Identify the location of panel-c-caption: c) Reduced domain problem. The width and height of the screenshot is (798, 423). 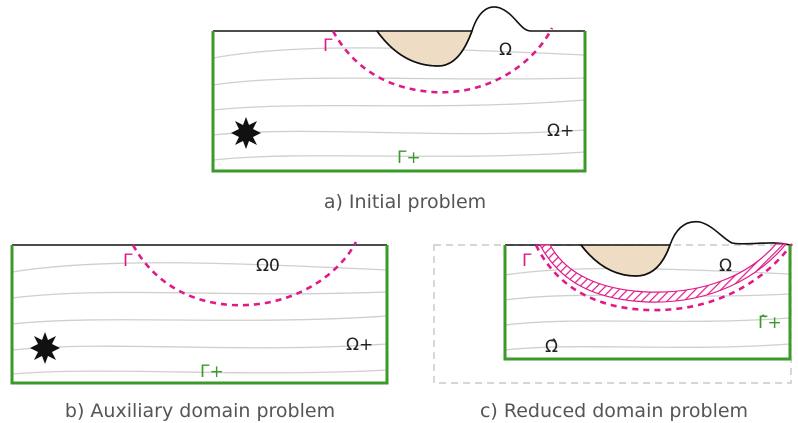
(614, 411).